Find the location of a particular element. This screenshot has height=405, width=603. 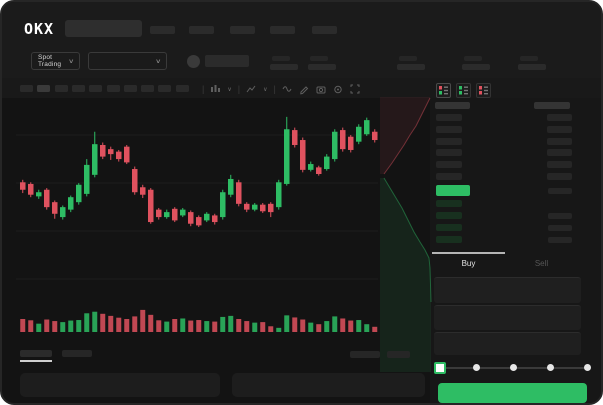

camera-icon is located at coordinates (321, 89).